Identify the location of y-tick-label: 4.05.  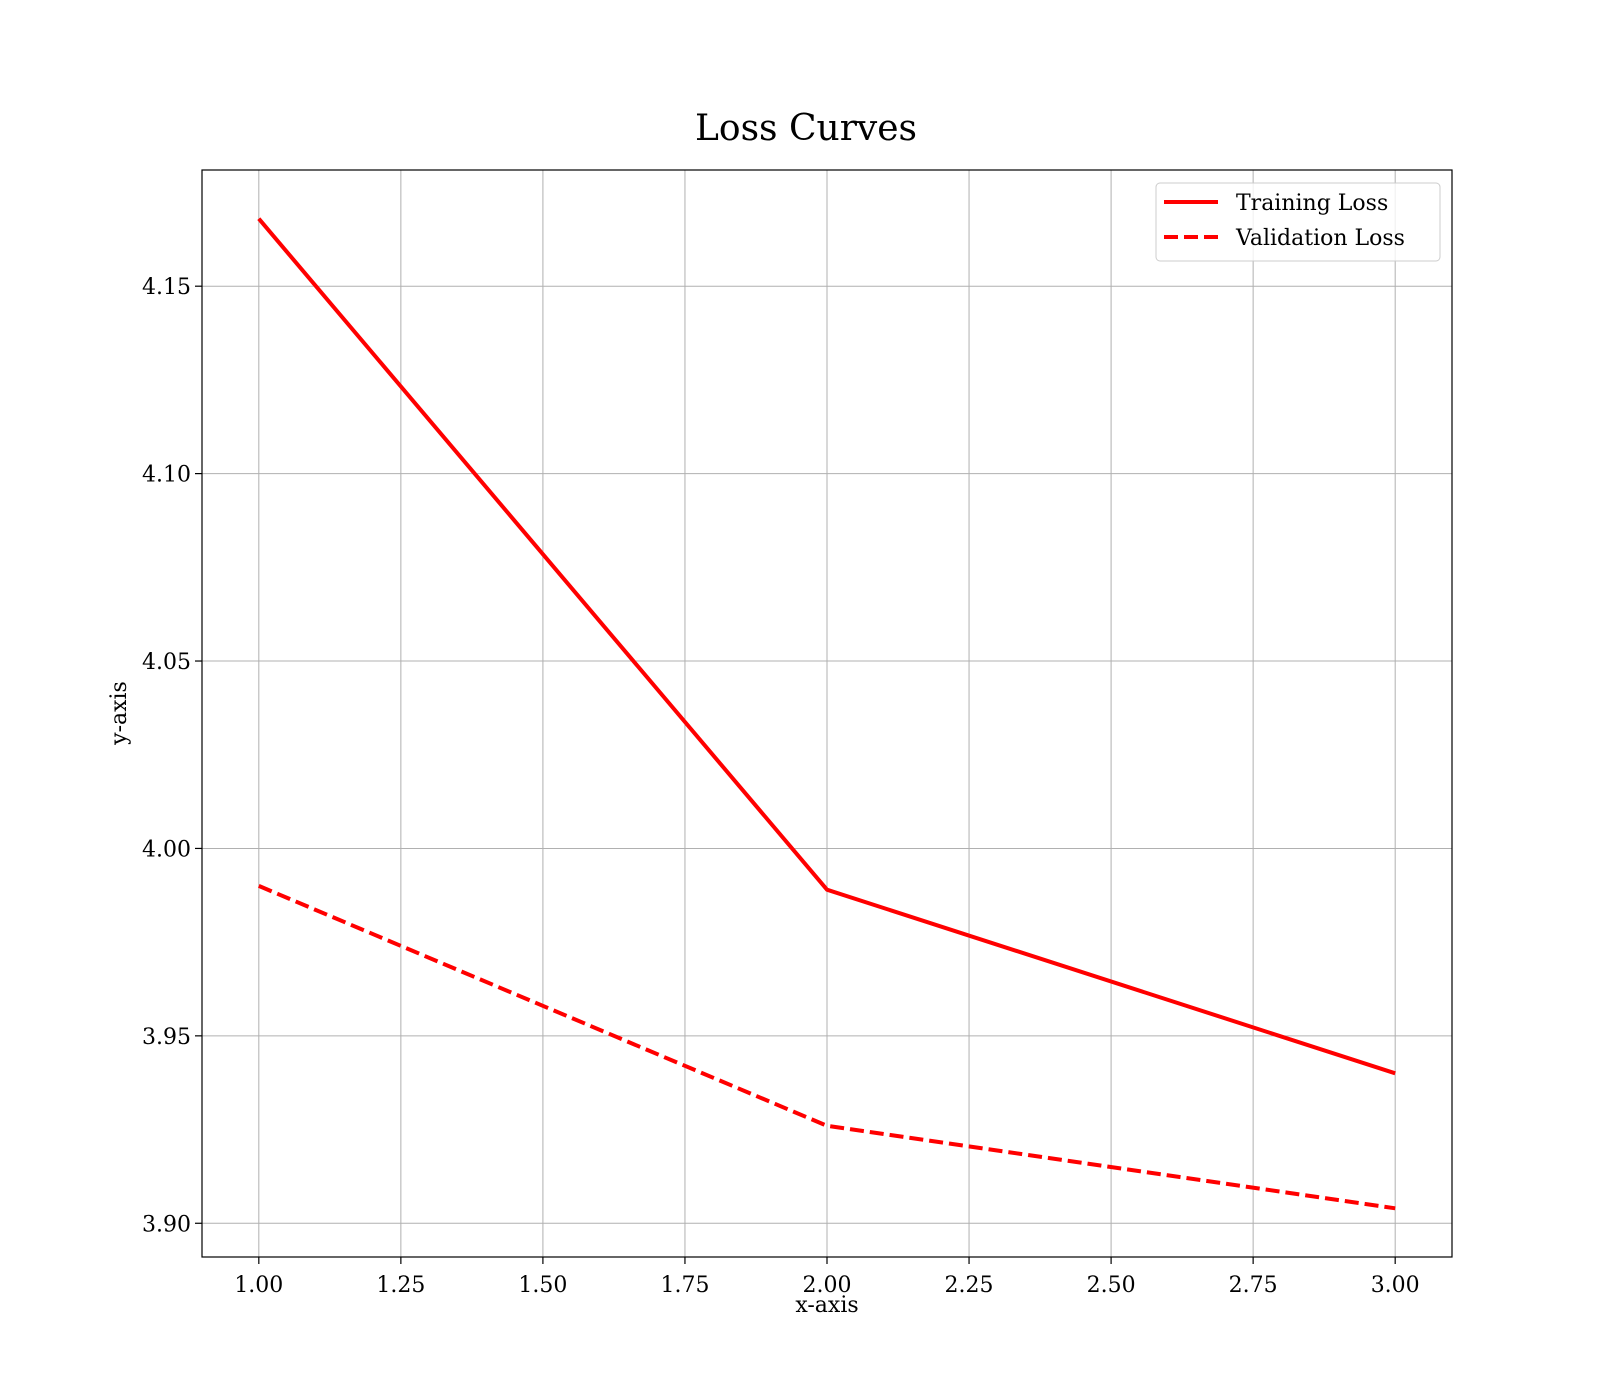
(166, 662).